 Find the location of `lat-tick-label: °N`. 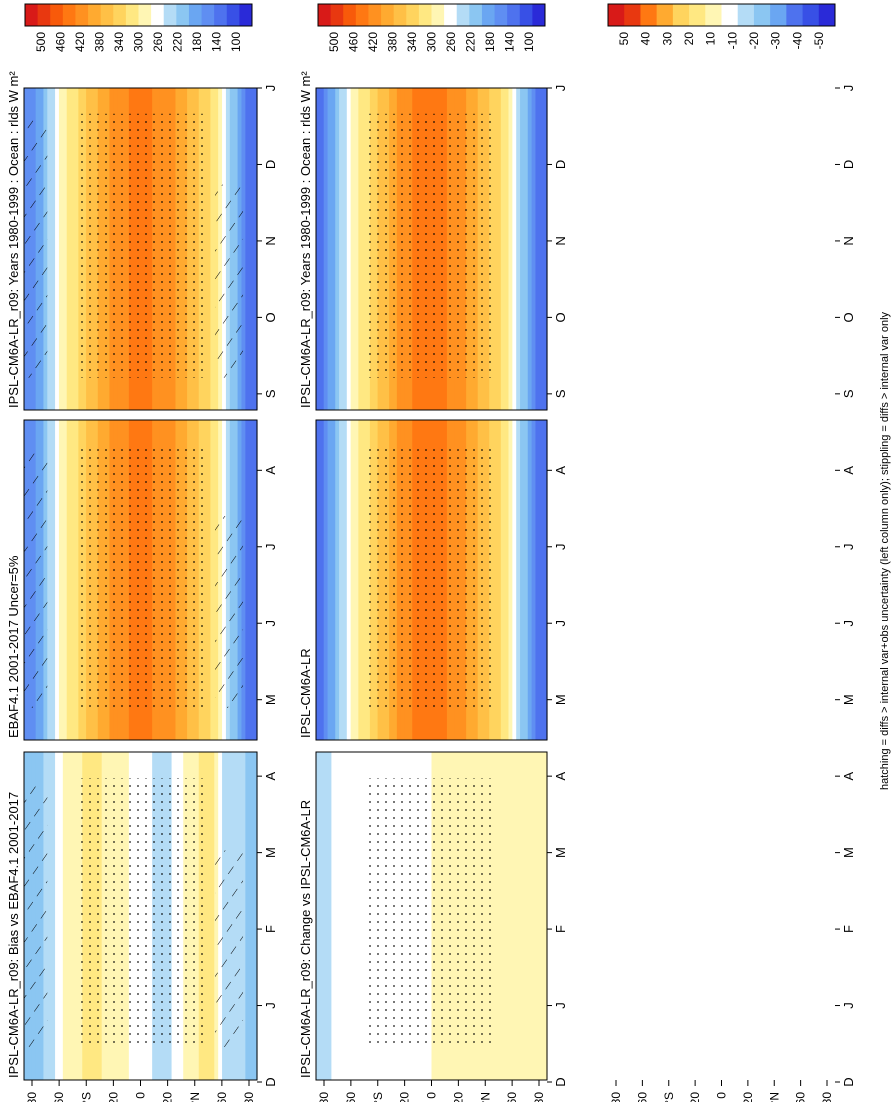

lat-tick-label: °N is located at coordinates (774, 1097).